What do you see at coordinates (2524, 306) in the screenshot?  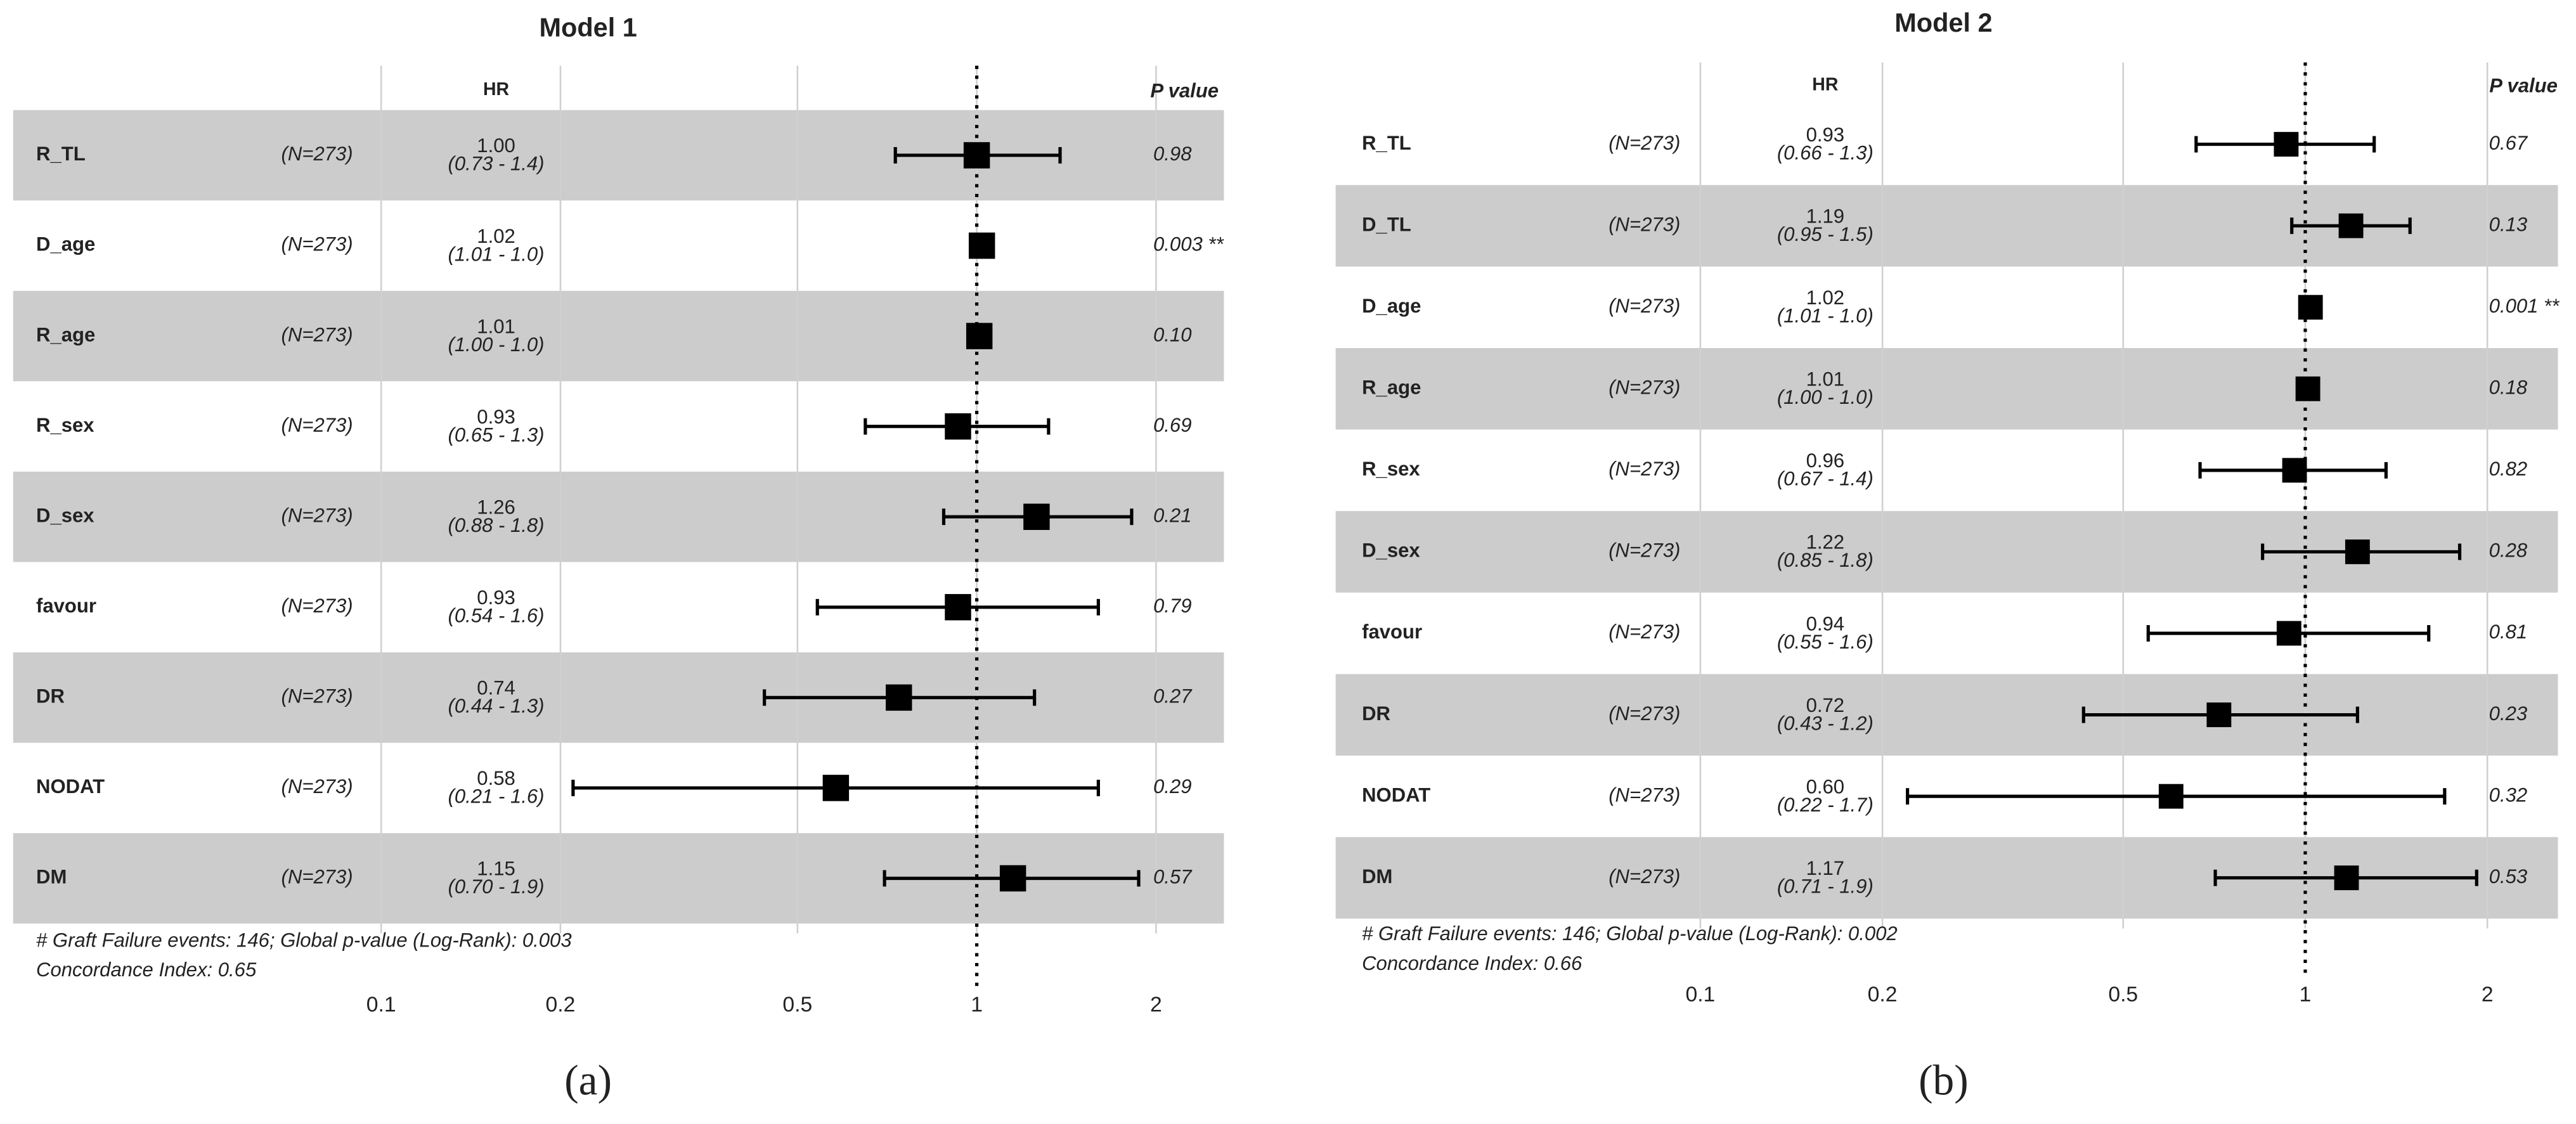 I see `p-label: 0.001 **` at bounding box center [2524, 306].